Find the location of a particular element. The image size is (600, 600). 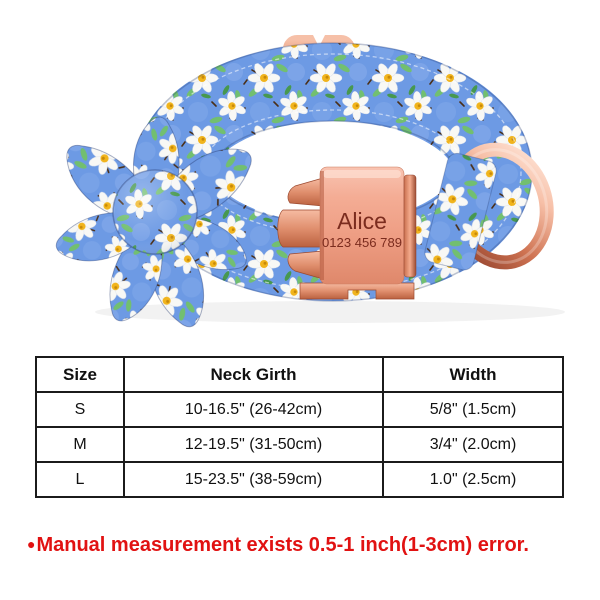

cell-size: L is located at coordinates (80, 479).